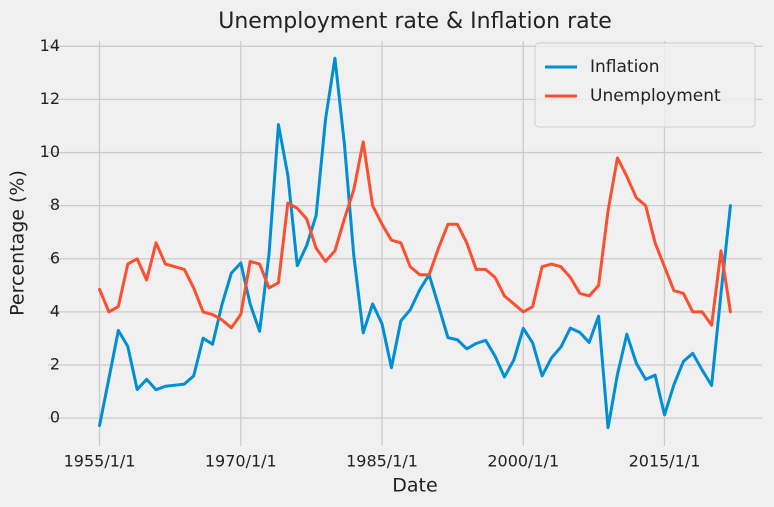 This screenshot has width=774, height=507. What do you see at coordinates (655, 96) in the screenshot?
I see `legend-label: Unemployment` at bounding box center [655, 96].